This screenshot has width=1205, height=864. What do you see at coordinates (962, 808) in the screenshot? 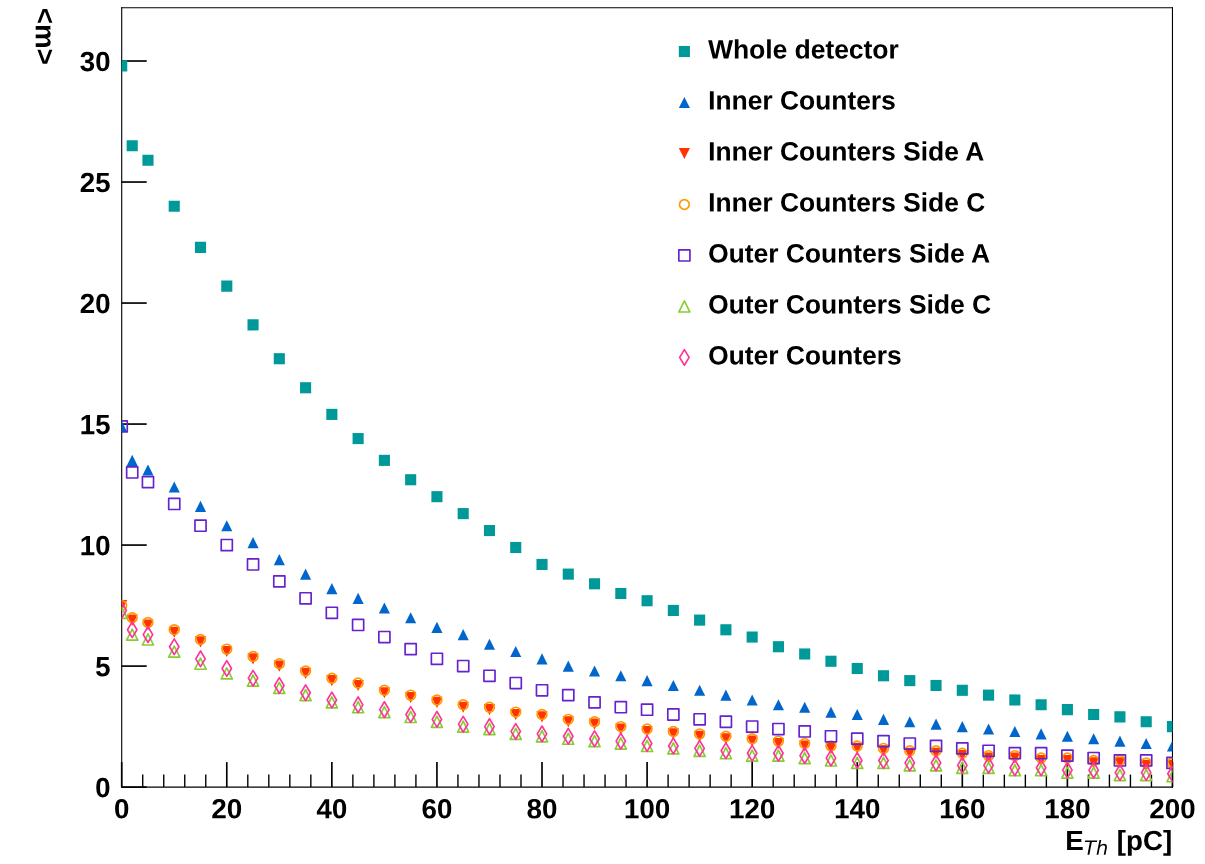
I see `x-tick-label: 160` at bounding box center [962, 808].